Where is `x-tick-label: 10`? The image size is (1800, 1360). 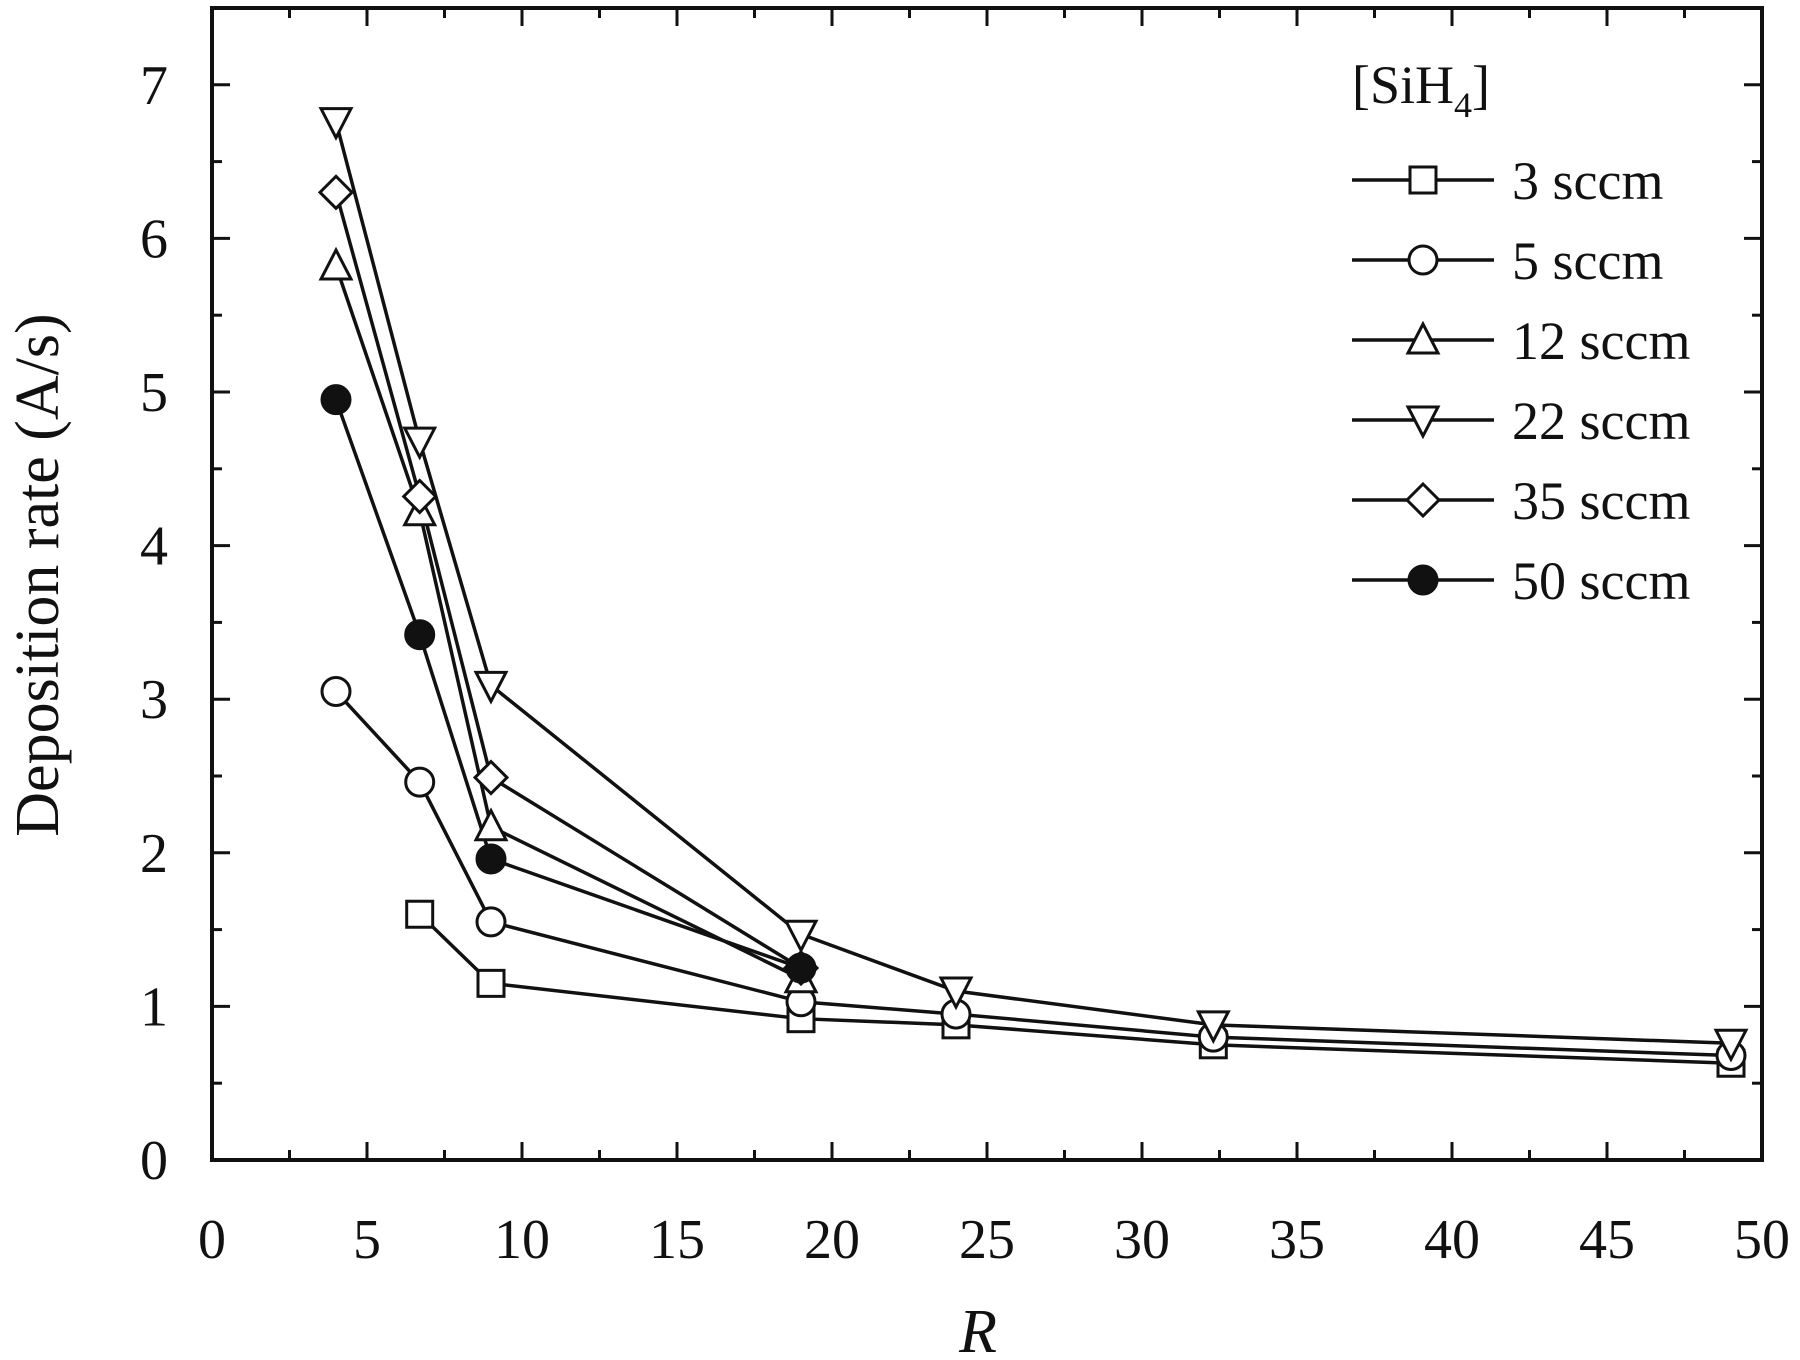
x-tick-label: 10 is located at coordinates (522, 1240).